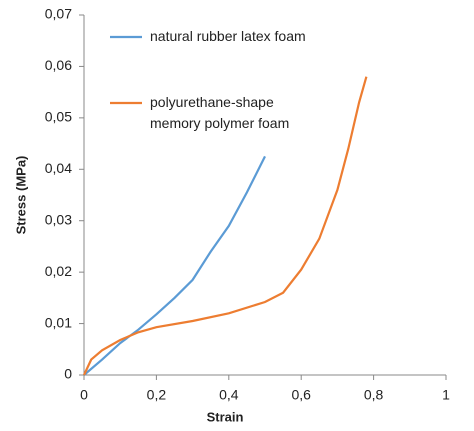  I want to click on x-axis-title: Strain, so click(225, 416).